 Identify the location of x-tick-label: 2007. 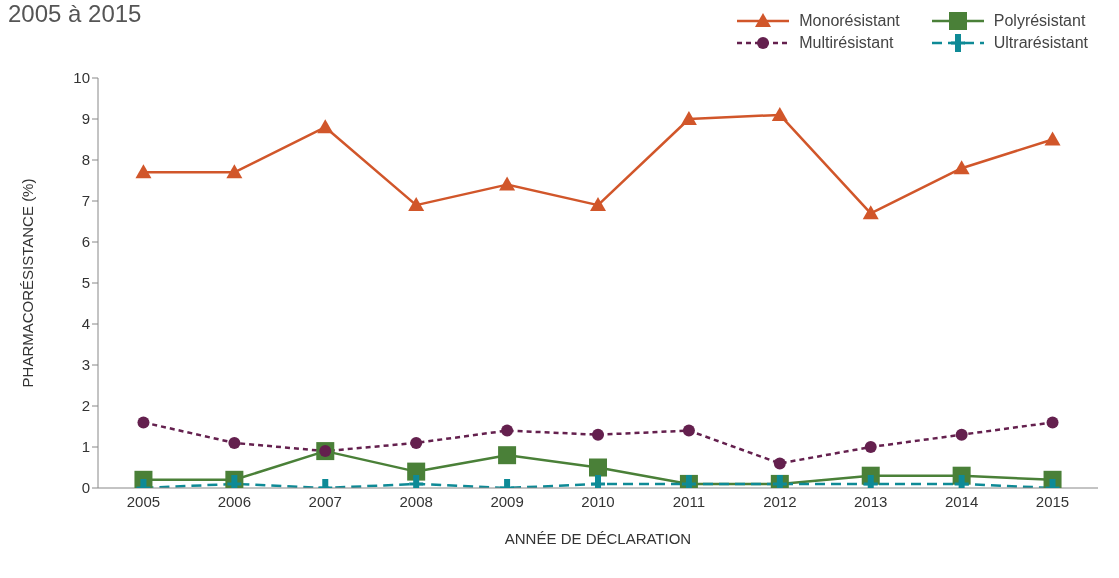
(325, 501).